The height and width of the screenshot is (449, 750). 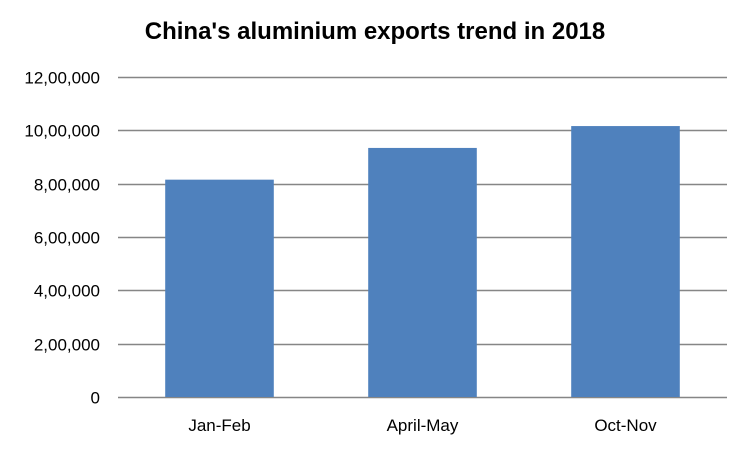 What do you see at coordinates (219, 288) in the screenshot?
I see `bar-jan-feb` at bounding box center [219, 288].